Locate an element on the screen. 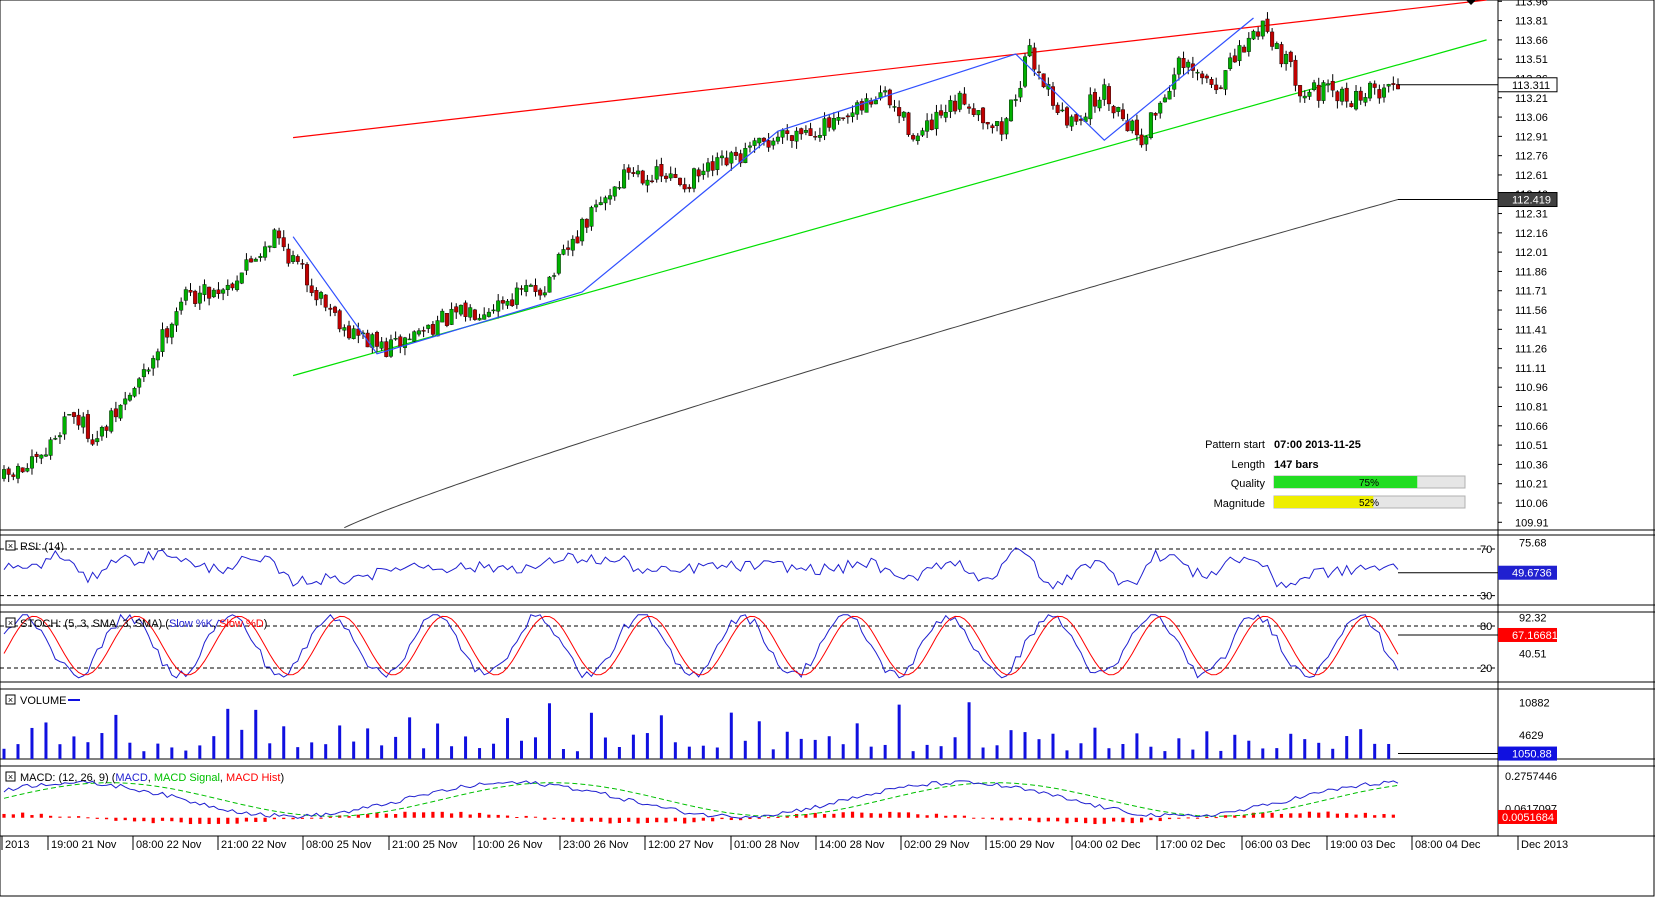 The height and width of the screenshot is (902, 1655). stoch-panel: 80 20 92.32 40.51 67.16681 is located at coordinates (779, 645).